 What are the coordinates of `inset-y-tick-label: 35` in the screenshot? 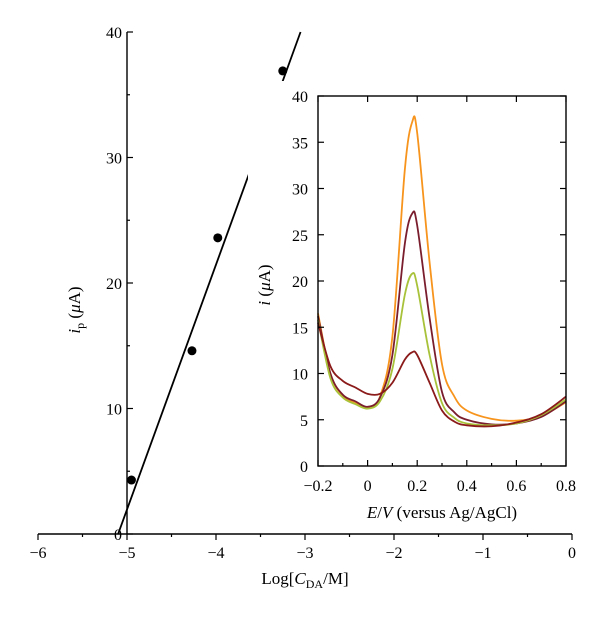 It's located at (300, 143).